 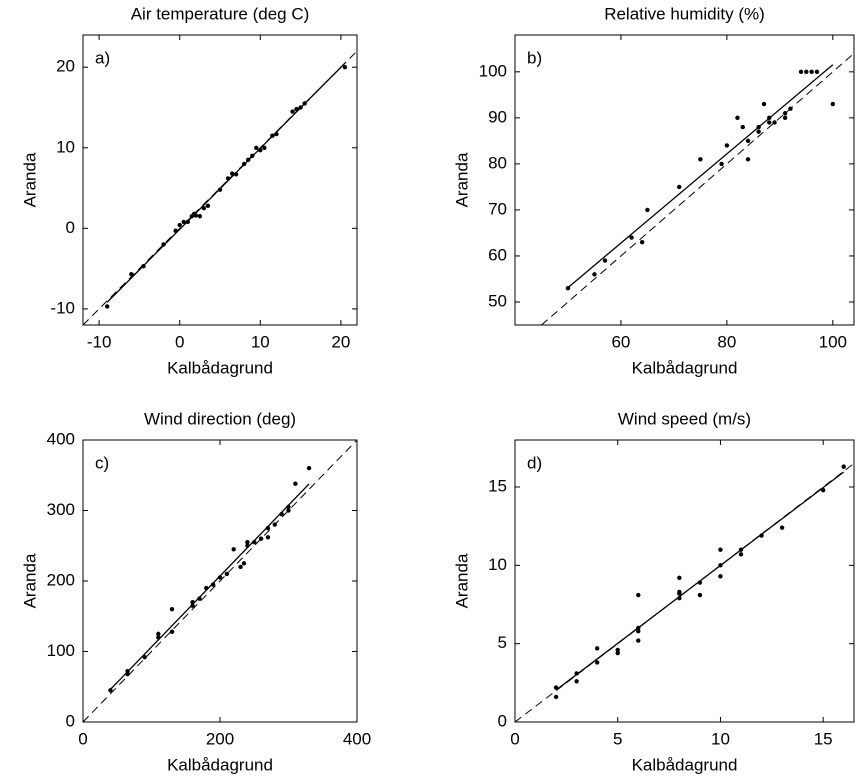 I want to click on identity-line, so click(x=220, y=581).